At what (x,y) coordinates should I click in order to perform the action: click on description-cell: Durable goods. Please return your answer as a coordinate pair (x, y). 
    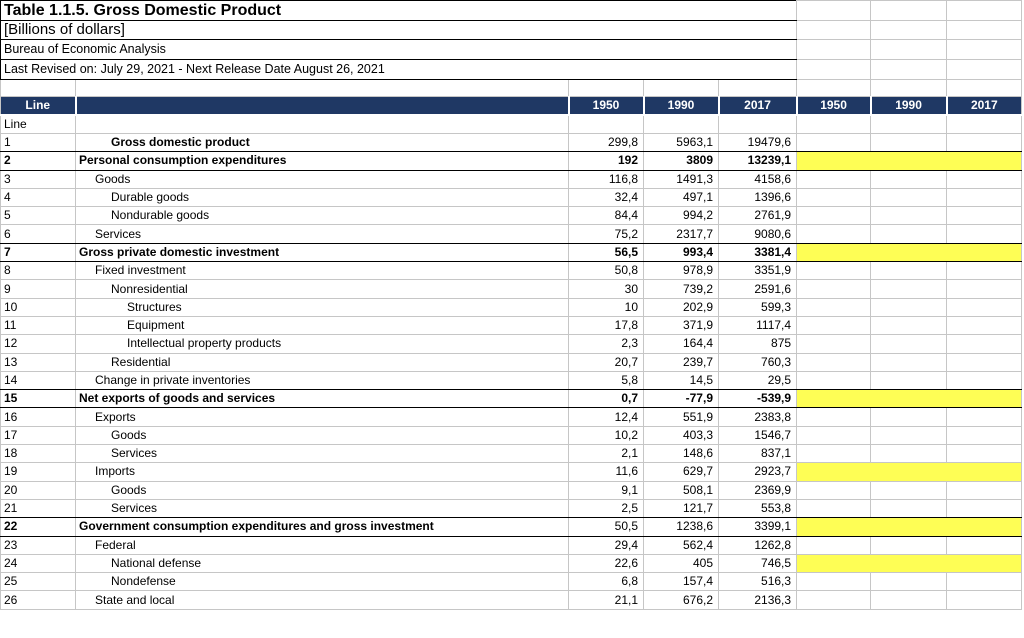
    Looking at the image, I should click on (322, 198).